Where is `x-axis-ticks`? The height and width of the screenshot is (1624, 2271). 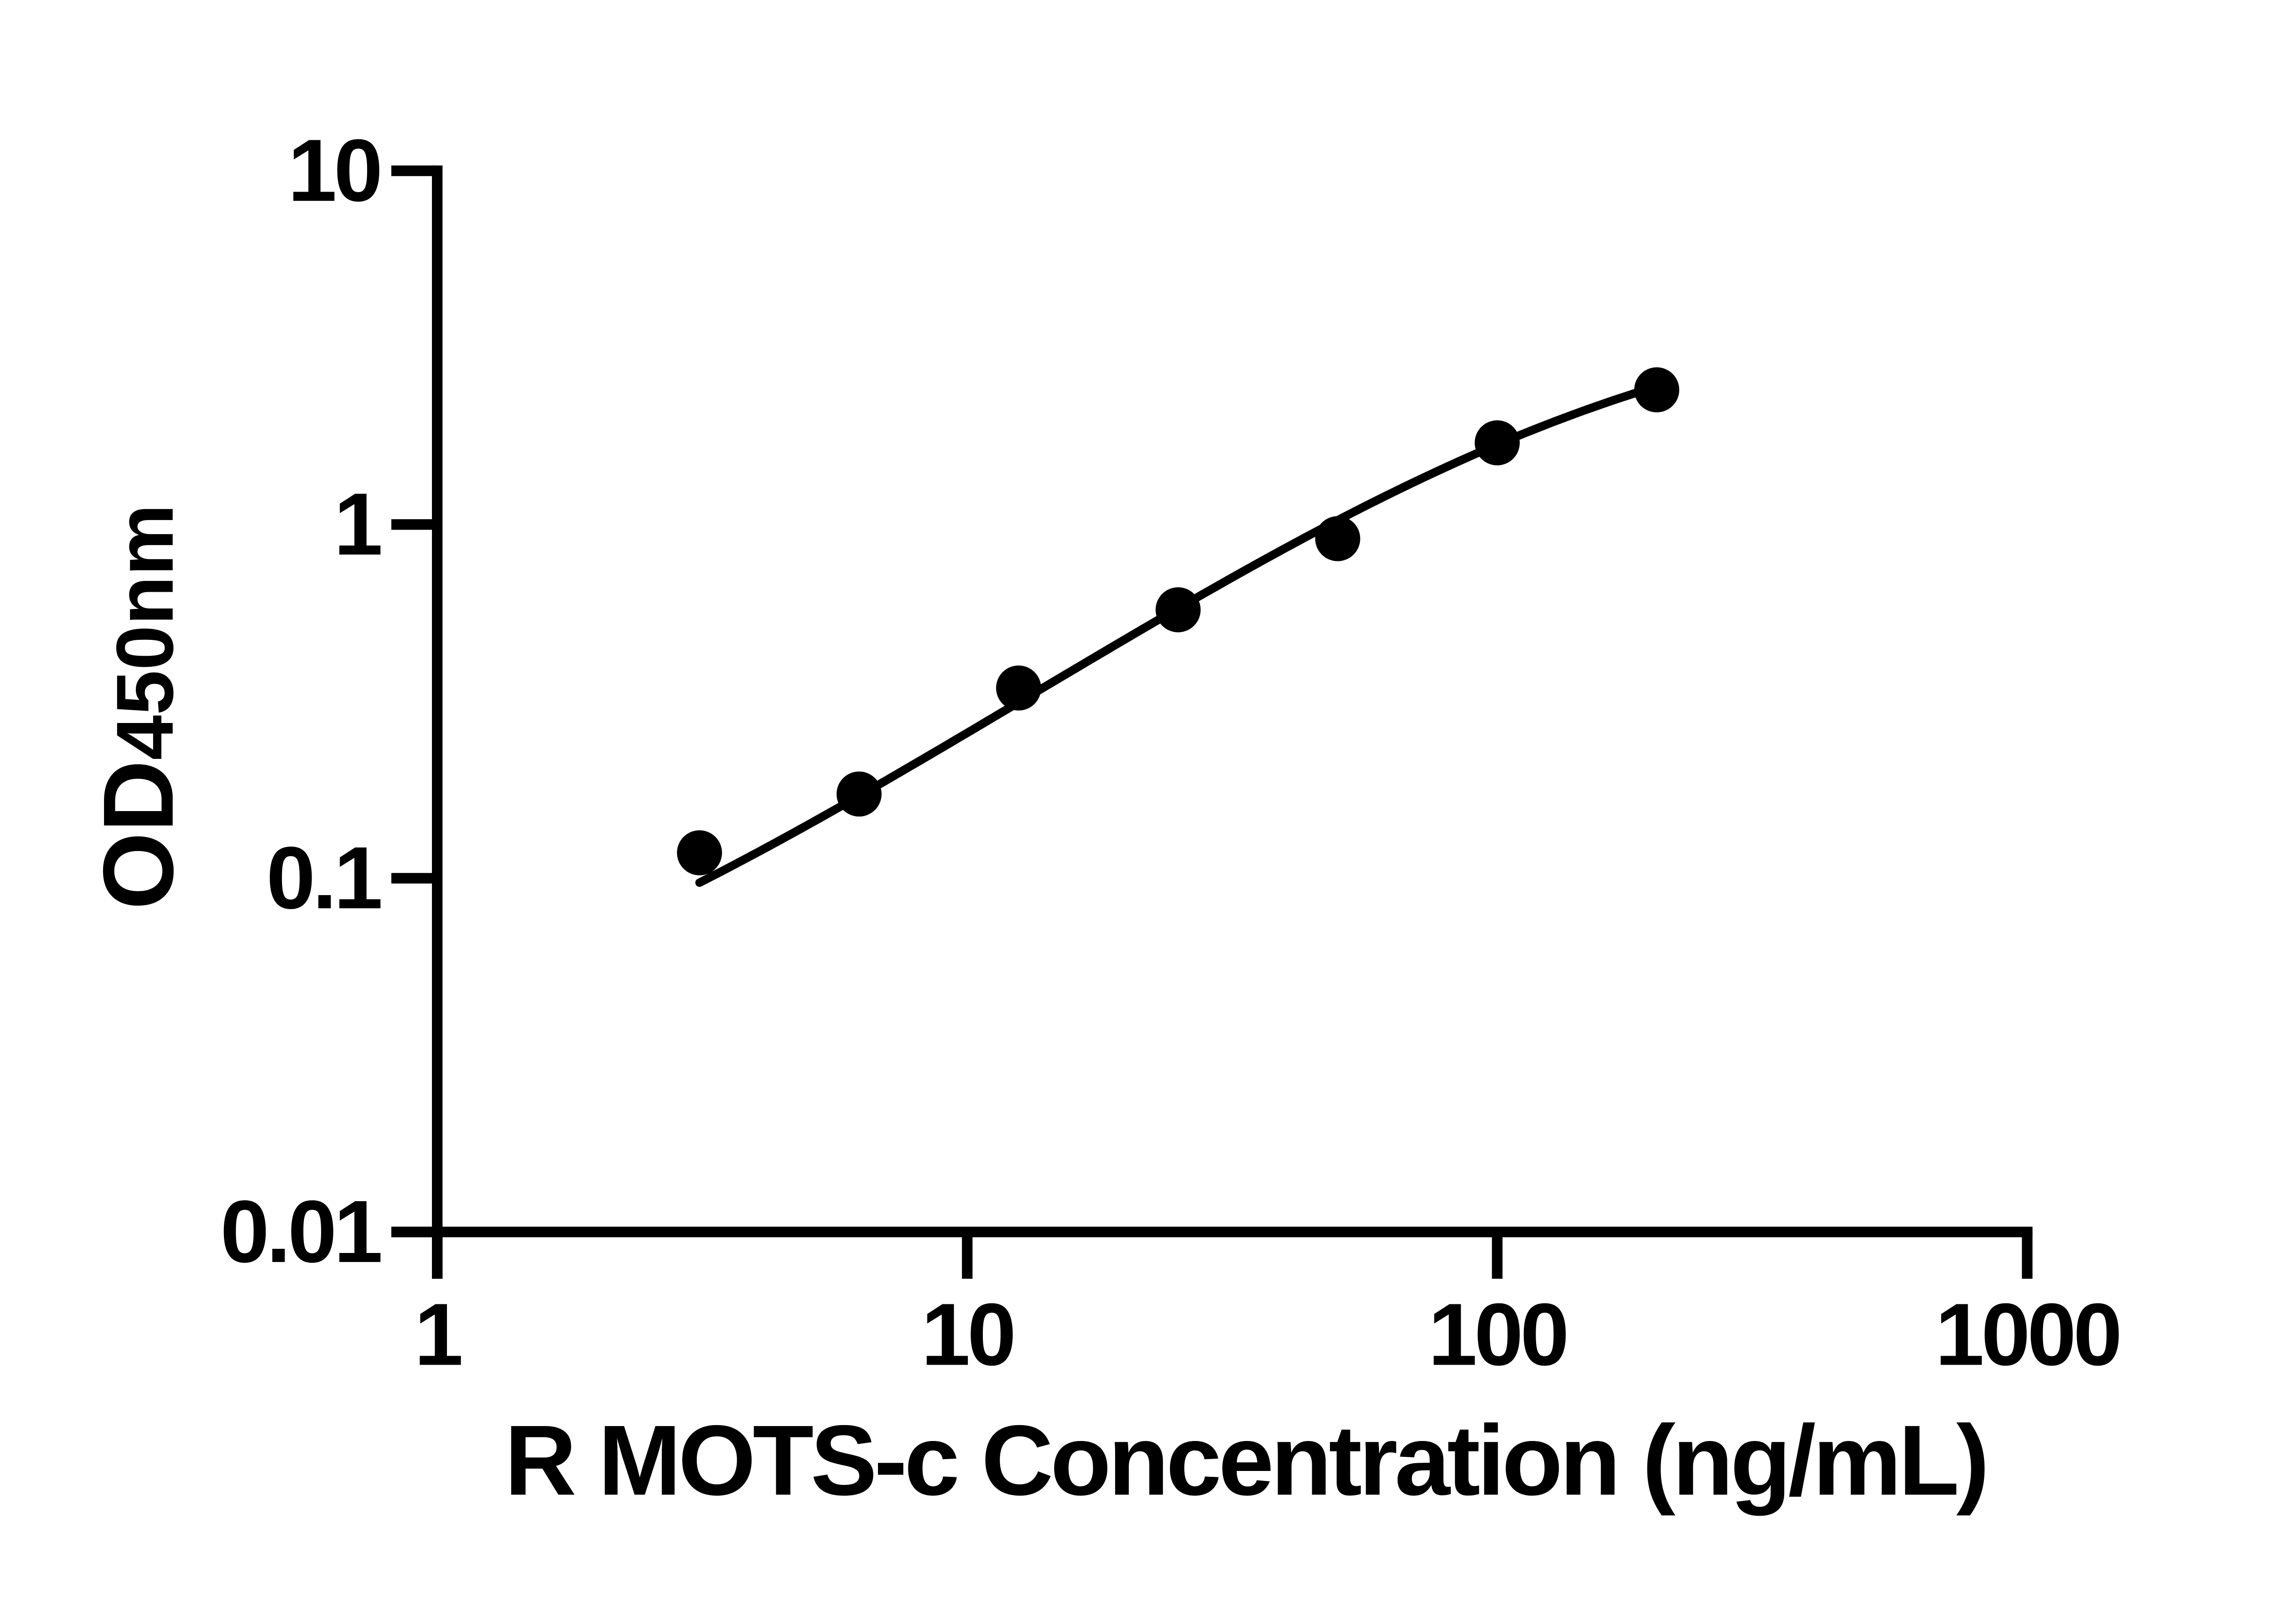 x-axis-ticks is located at coordinates (1232, 1255).